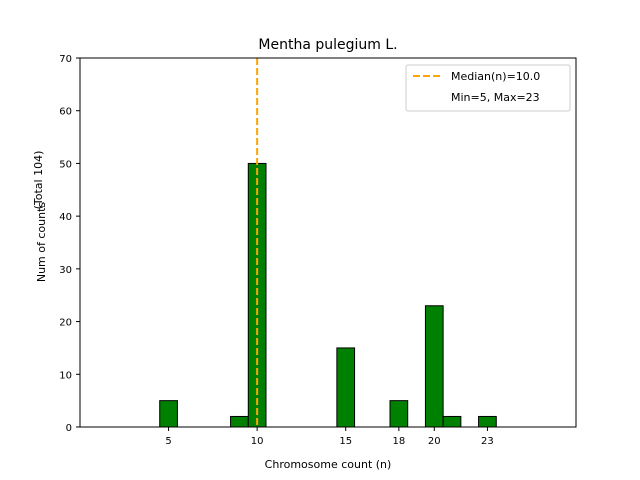 The width and height of the screenshot is (640, 480). Describe the element at coordinates (487, 441) in the screenshot. I see `x-tick-label: 23` at that location.